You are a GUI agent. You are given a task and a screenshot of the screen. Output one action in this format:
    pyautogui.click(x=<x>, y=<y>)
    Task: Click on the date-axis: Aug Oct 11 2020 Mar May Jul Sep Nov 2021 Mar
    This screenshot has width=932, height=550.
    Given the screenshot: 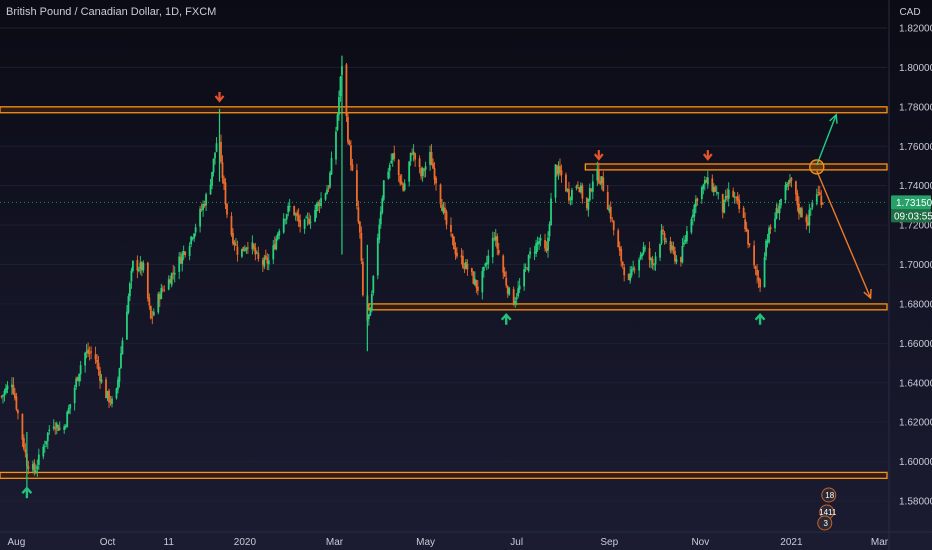 What is the action you would take?
    pyautogui.click(x=466, y=539)
    